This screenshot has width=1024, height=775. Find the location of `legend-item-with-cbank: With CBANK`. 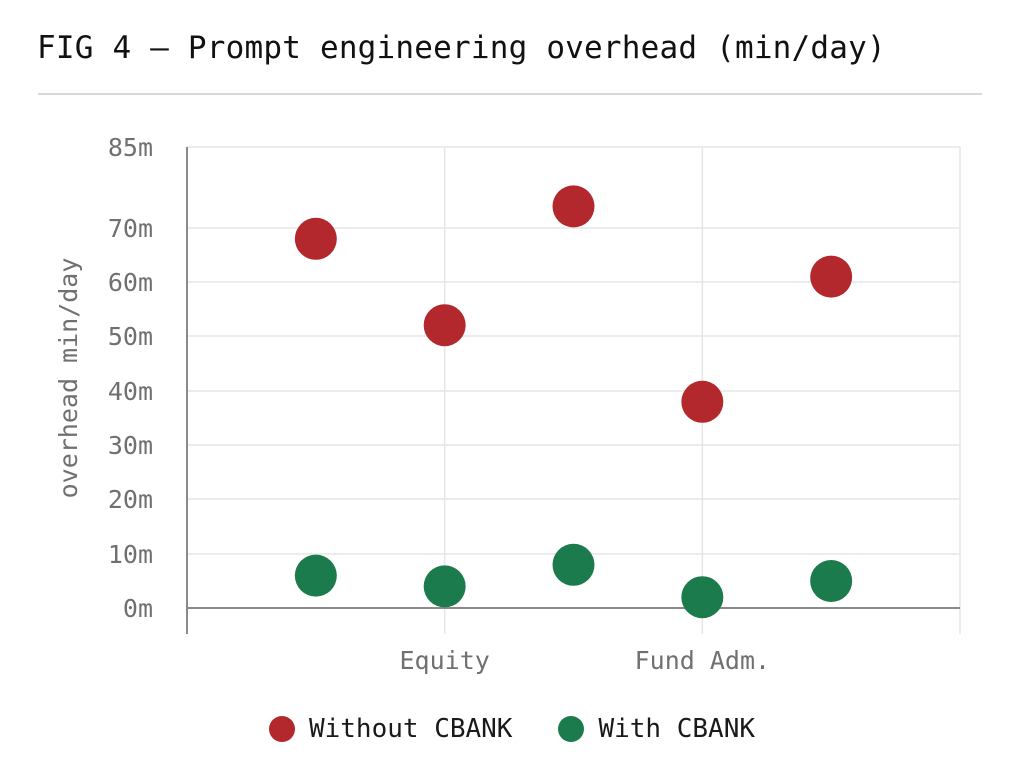

legend-item-with-cbank: With CBANK is located at coordinates (656, 729).